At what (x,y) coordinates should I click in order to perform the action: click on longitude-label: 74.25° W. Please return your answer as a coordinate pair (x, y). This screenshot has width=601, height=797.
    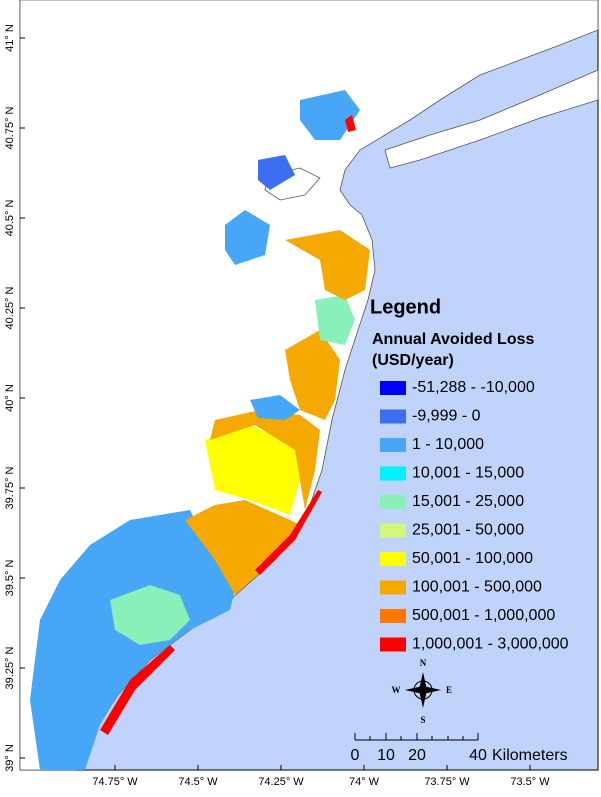
    Looking at the image, I should click on (281, 782).